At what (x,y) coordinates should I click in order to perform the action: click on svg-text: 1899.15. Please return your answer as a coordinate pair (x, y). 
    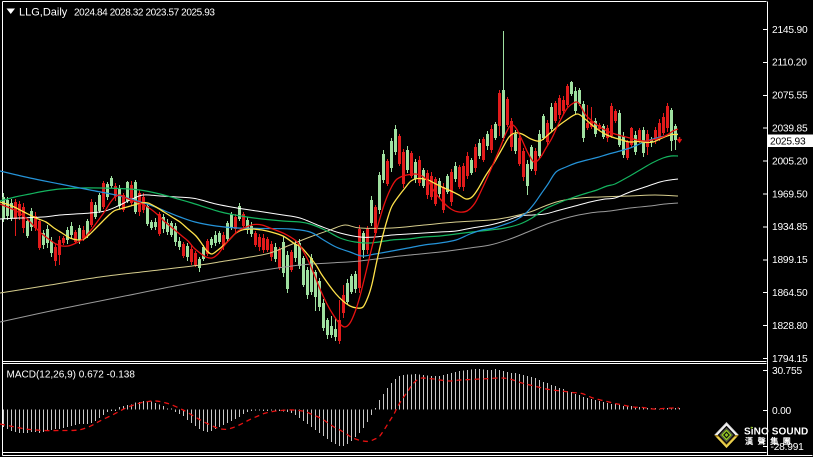
    Looking at the image, I should click on (790, 260).